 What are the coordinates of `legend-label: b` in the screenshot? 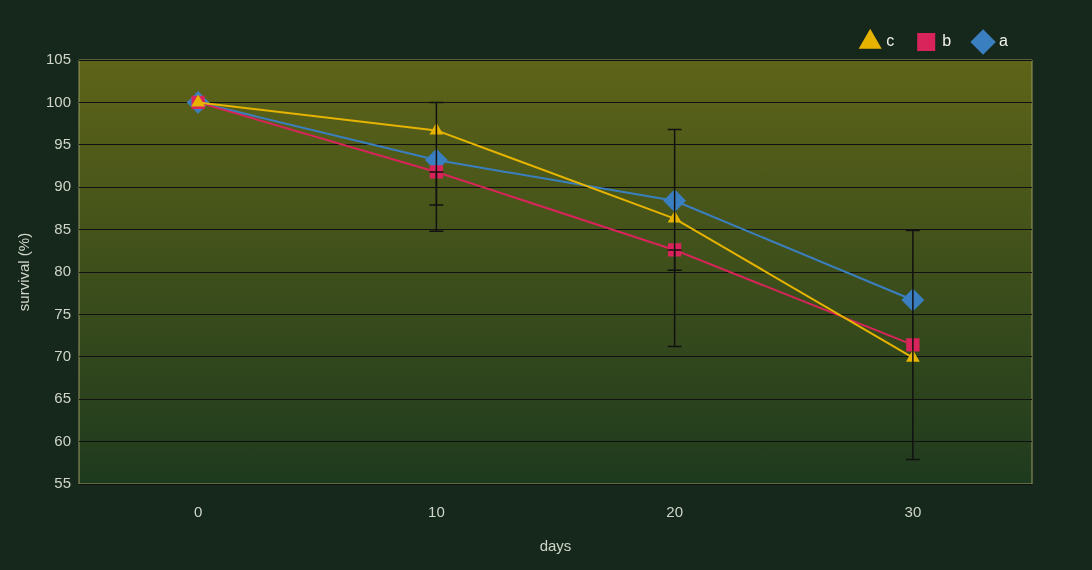 It's located at (947, 41).